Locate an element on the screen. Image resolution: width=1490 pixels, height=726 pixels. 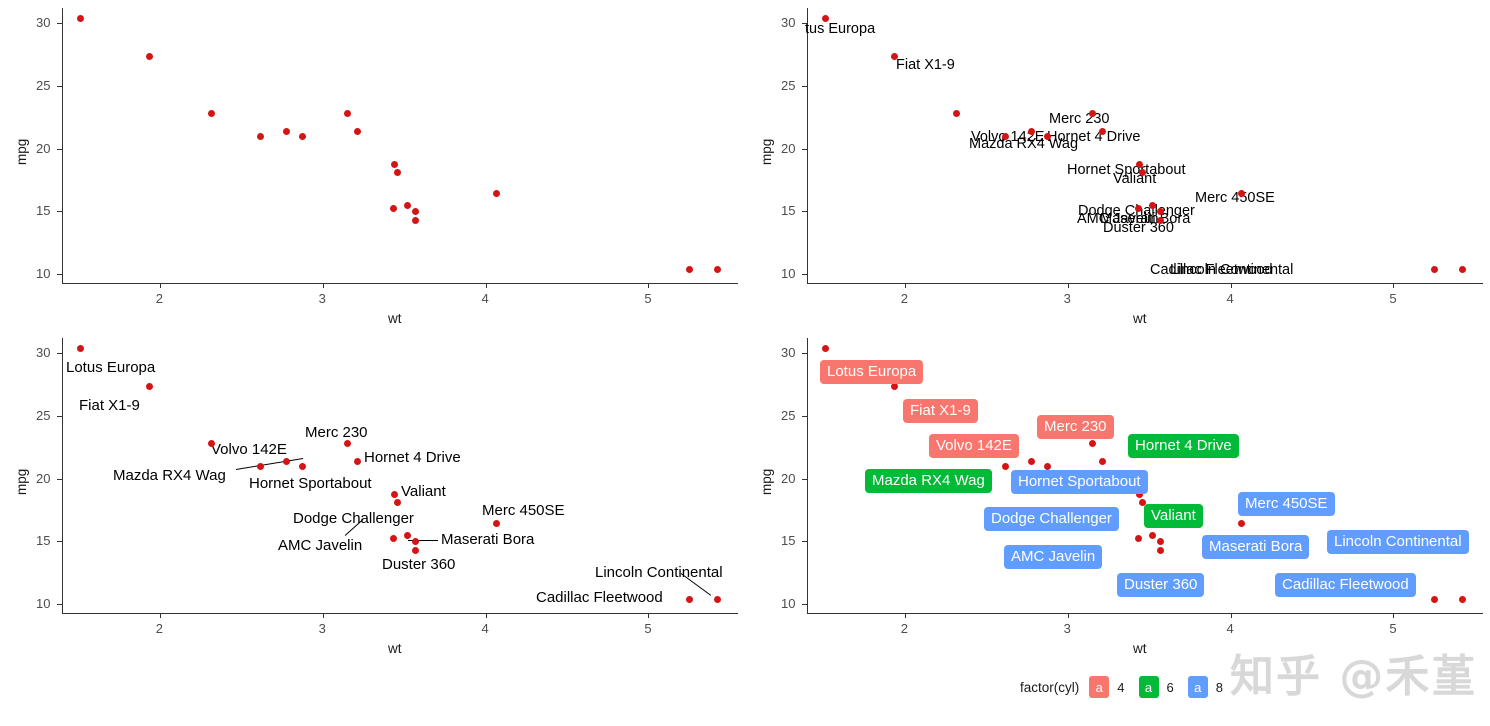
x-axis-title-4: wt is located at coordinates (1140, 648).